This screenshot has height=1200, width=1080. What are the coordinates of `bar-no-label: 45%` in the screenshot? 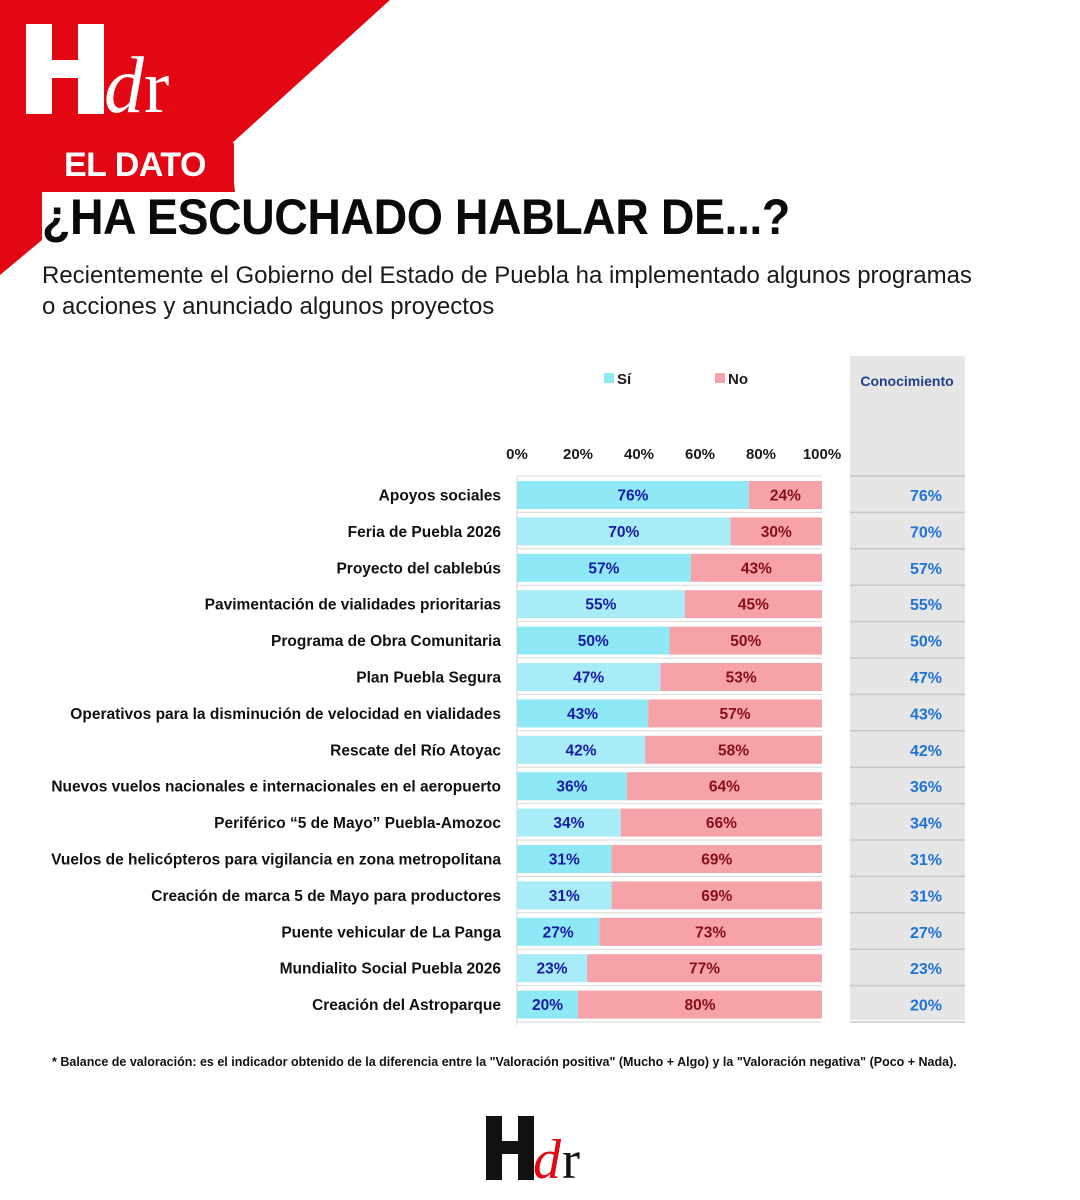 It's located at (753, 605).